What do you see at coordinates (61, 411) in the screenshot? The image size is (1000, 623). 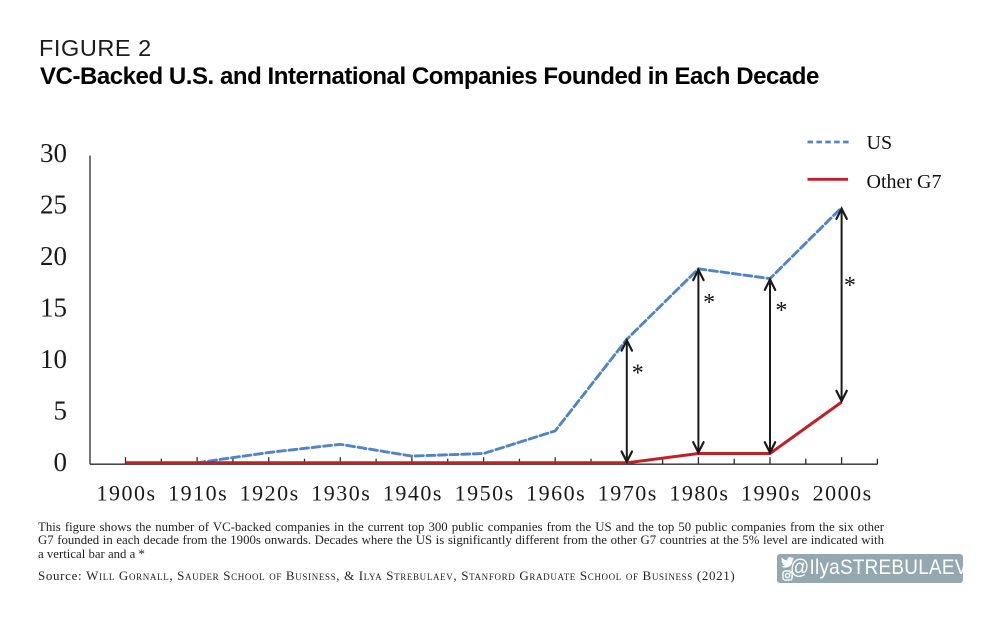 I see `svg-text: 5` at bounding box center [61, 411].